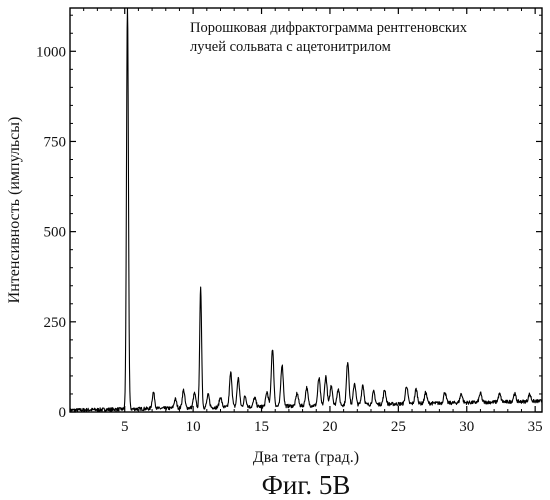 The height and width of the screenshot is (500, 550). What do you see at coordinates (55, 233) in the screenshot?
I see `y-tick-label: 500` at bounding box center [55, 233].